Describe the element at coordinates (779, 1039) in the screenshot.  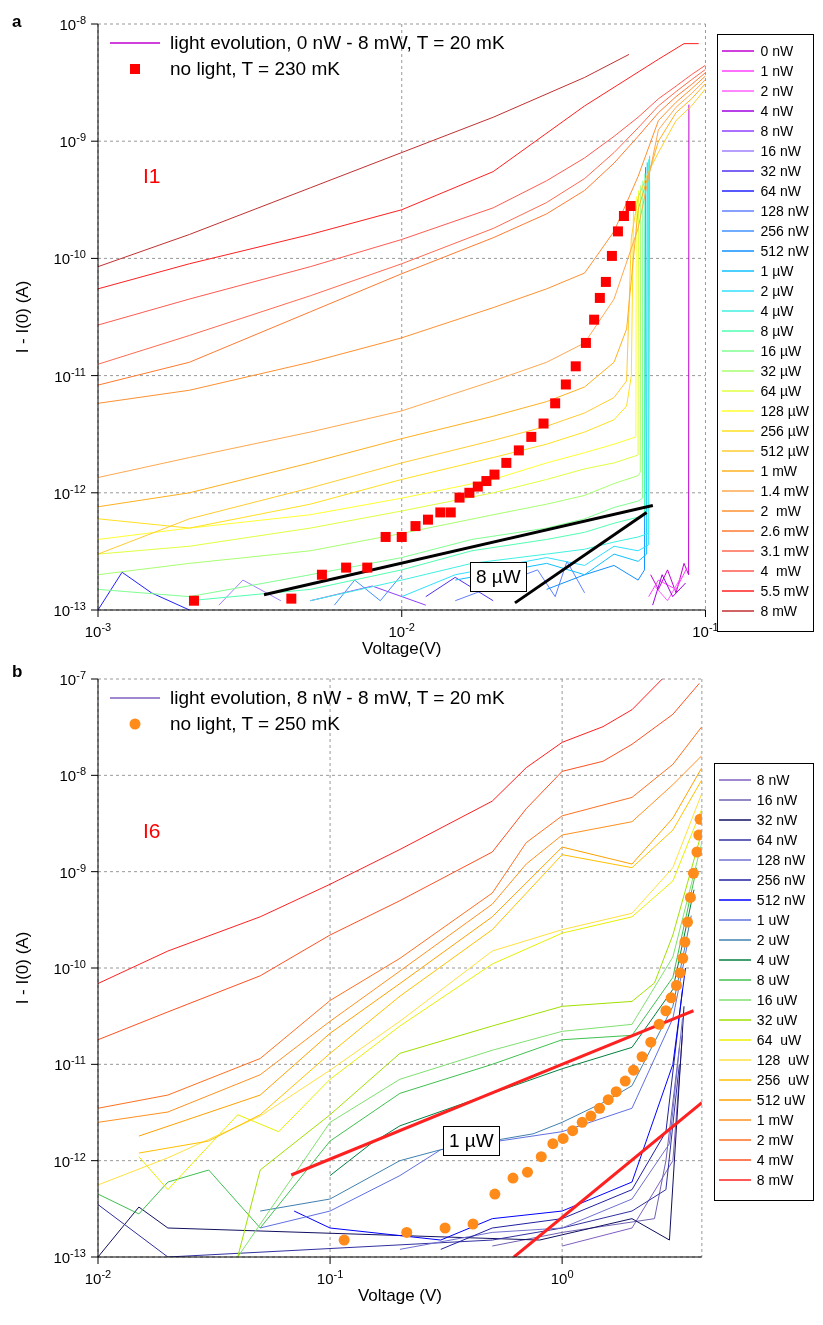
I see `legend-label: 64 uW` at that location.